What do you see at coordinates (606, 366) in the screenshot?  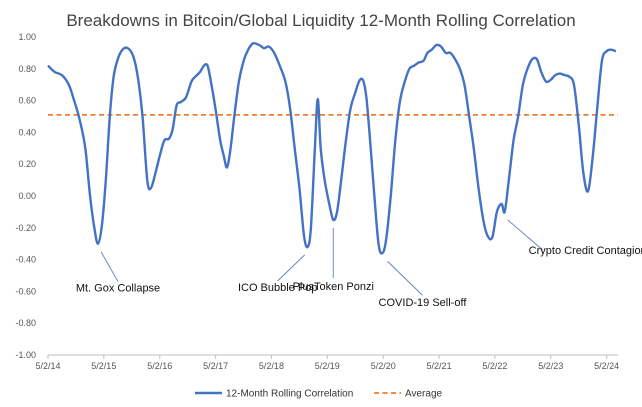 I see `x-tick-label: 5/2/24` at bounding box center [606, 366].